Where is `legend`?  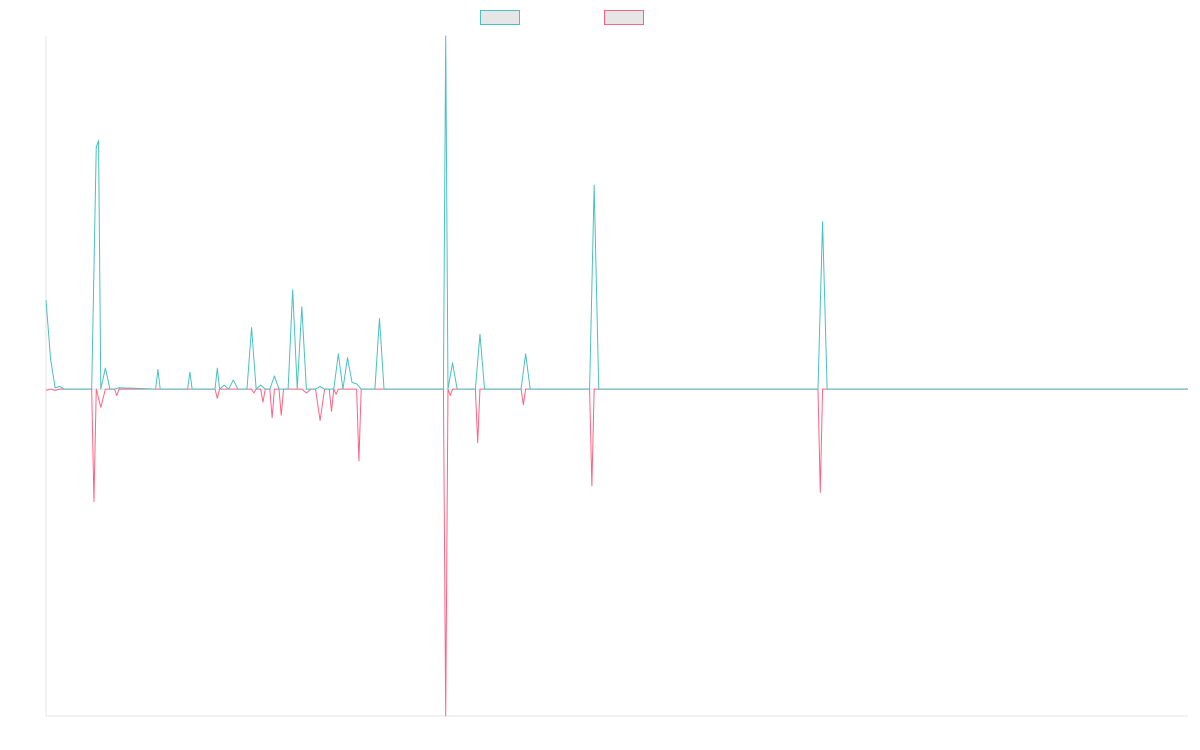
legend is located at coordinates (600, 18).